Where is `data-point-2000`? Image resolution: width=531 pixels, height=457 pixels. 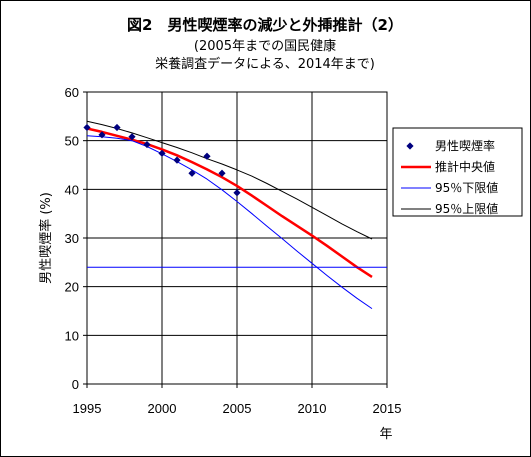 data-point-2000 is located at coordinates (162, 153).